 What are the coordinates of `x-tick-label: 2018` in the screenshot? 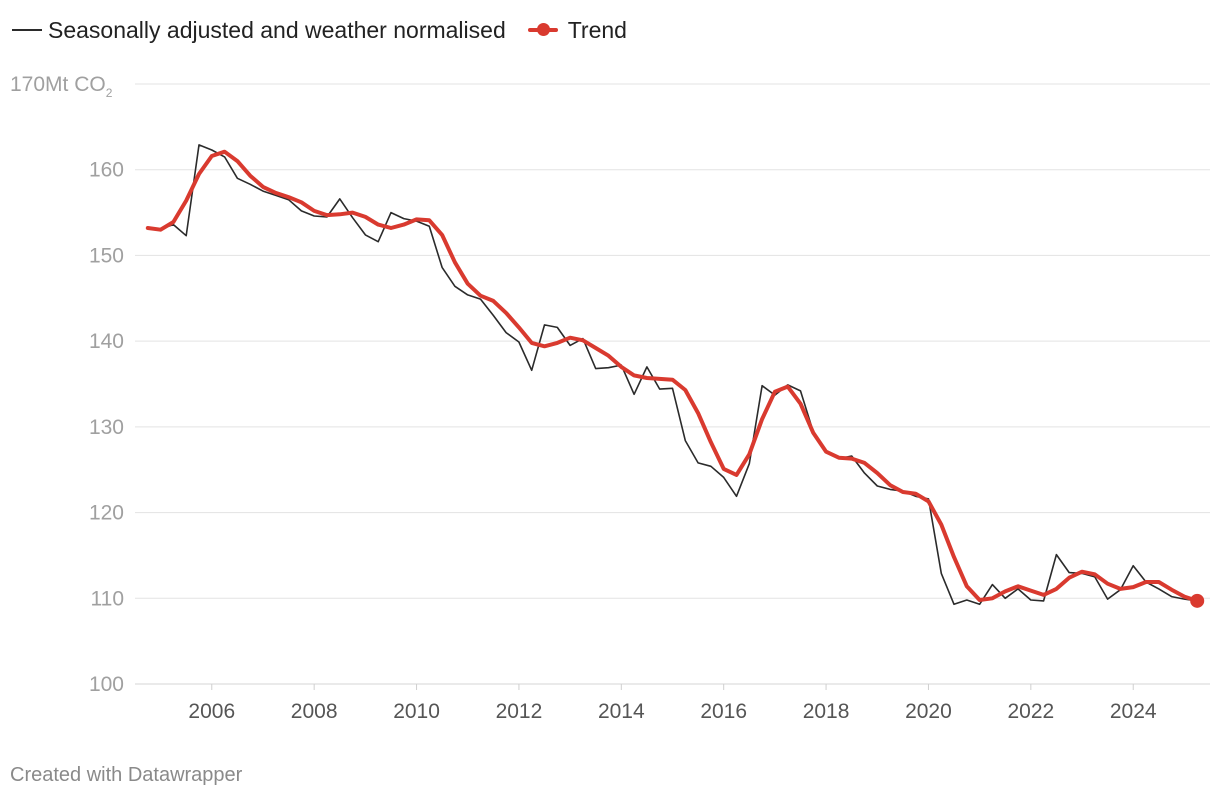 It's located at (826, 711).